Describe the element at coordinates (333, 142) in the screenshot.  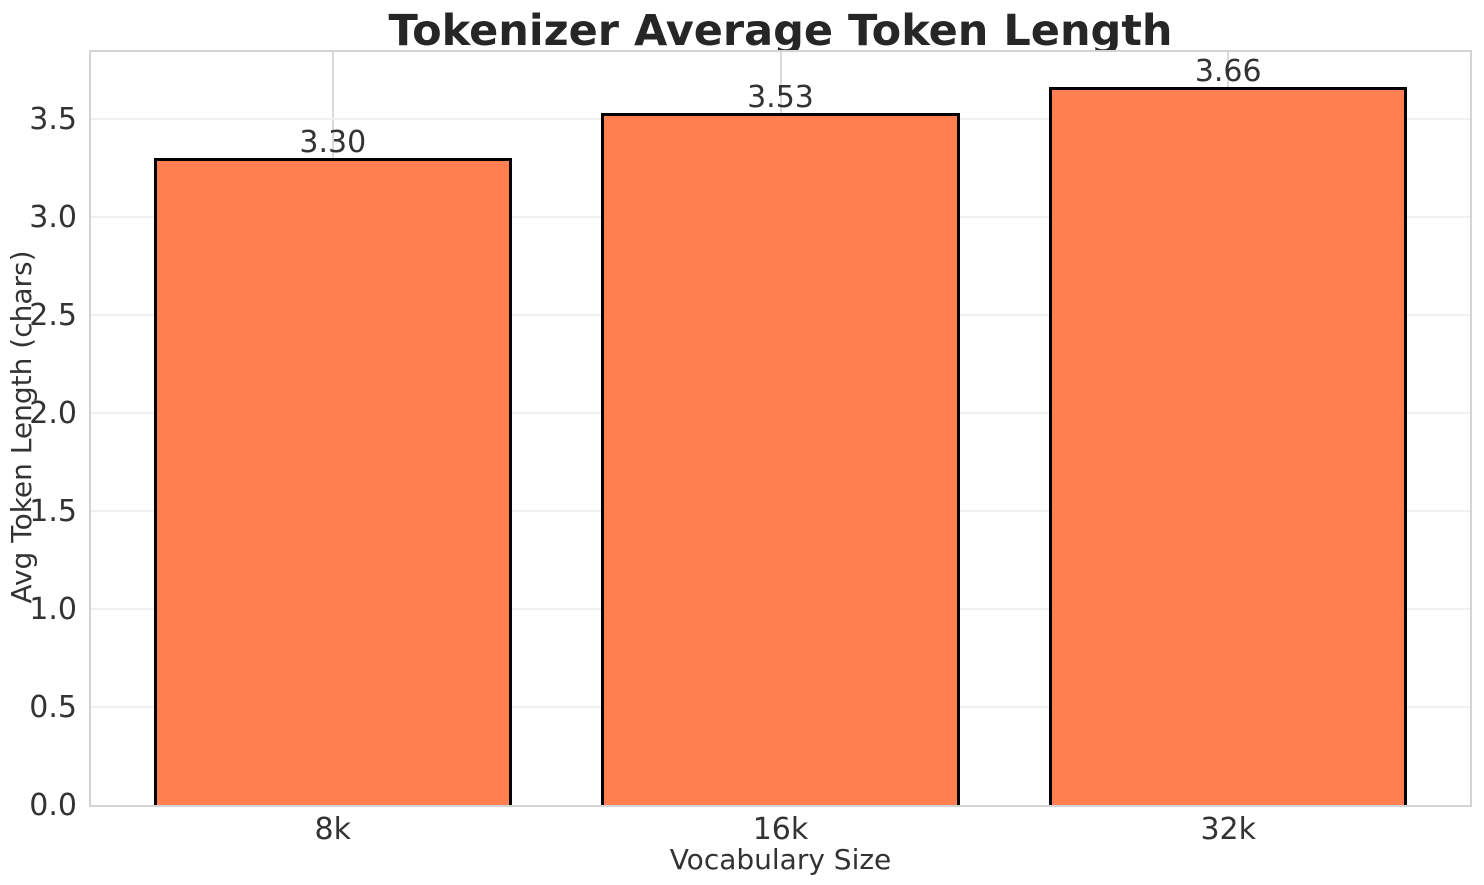
I see `bar-value-label: 3.30` at that location.